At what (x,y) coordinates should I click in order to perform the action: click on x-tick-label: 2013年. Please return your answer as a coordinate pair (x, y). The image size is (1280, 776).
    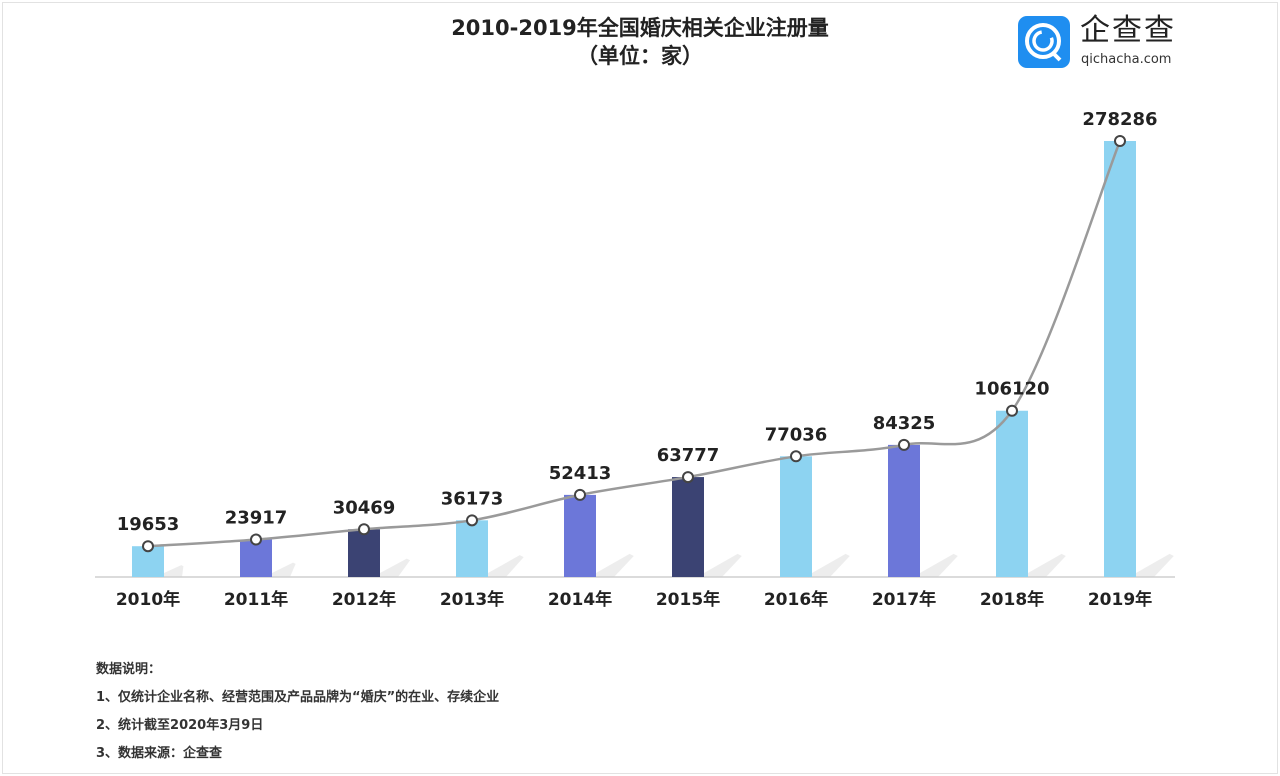
    Looking at the image, I should click on (472, 599).